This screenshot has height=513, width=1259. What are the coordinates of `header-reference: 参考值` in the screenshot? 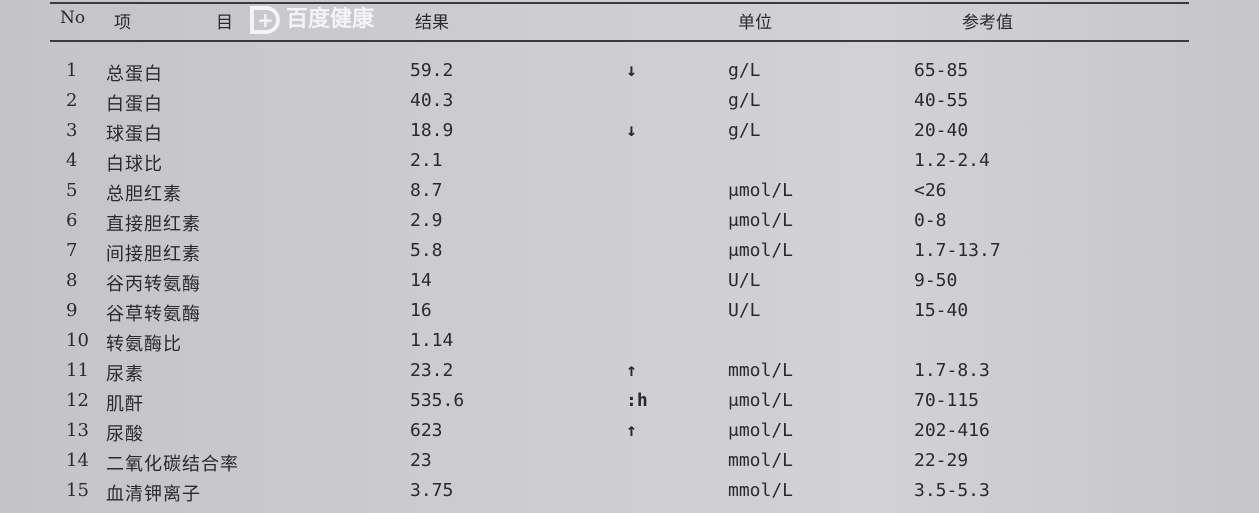 It's located at (987, 23).